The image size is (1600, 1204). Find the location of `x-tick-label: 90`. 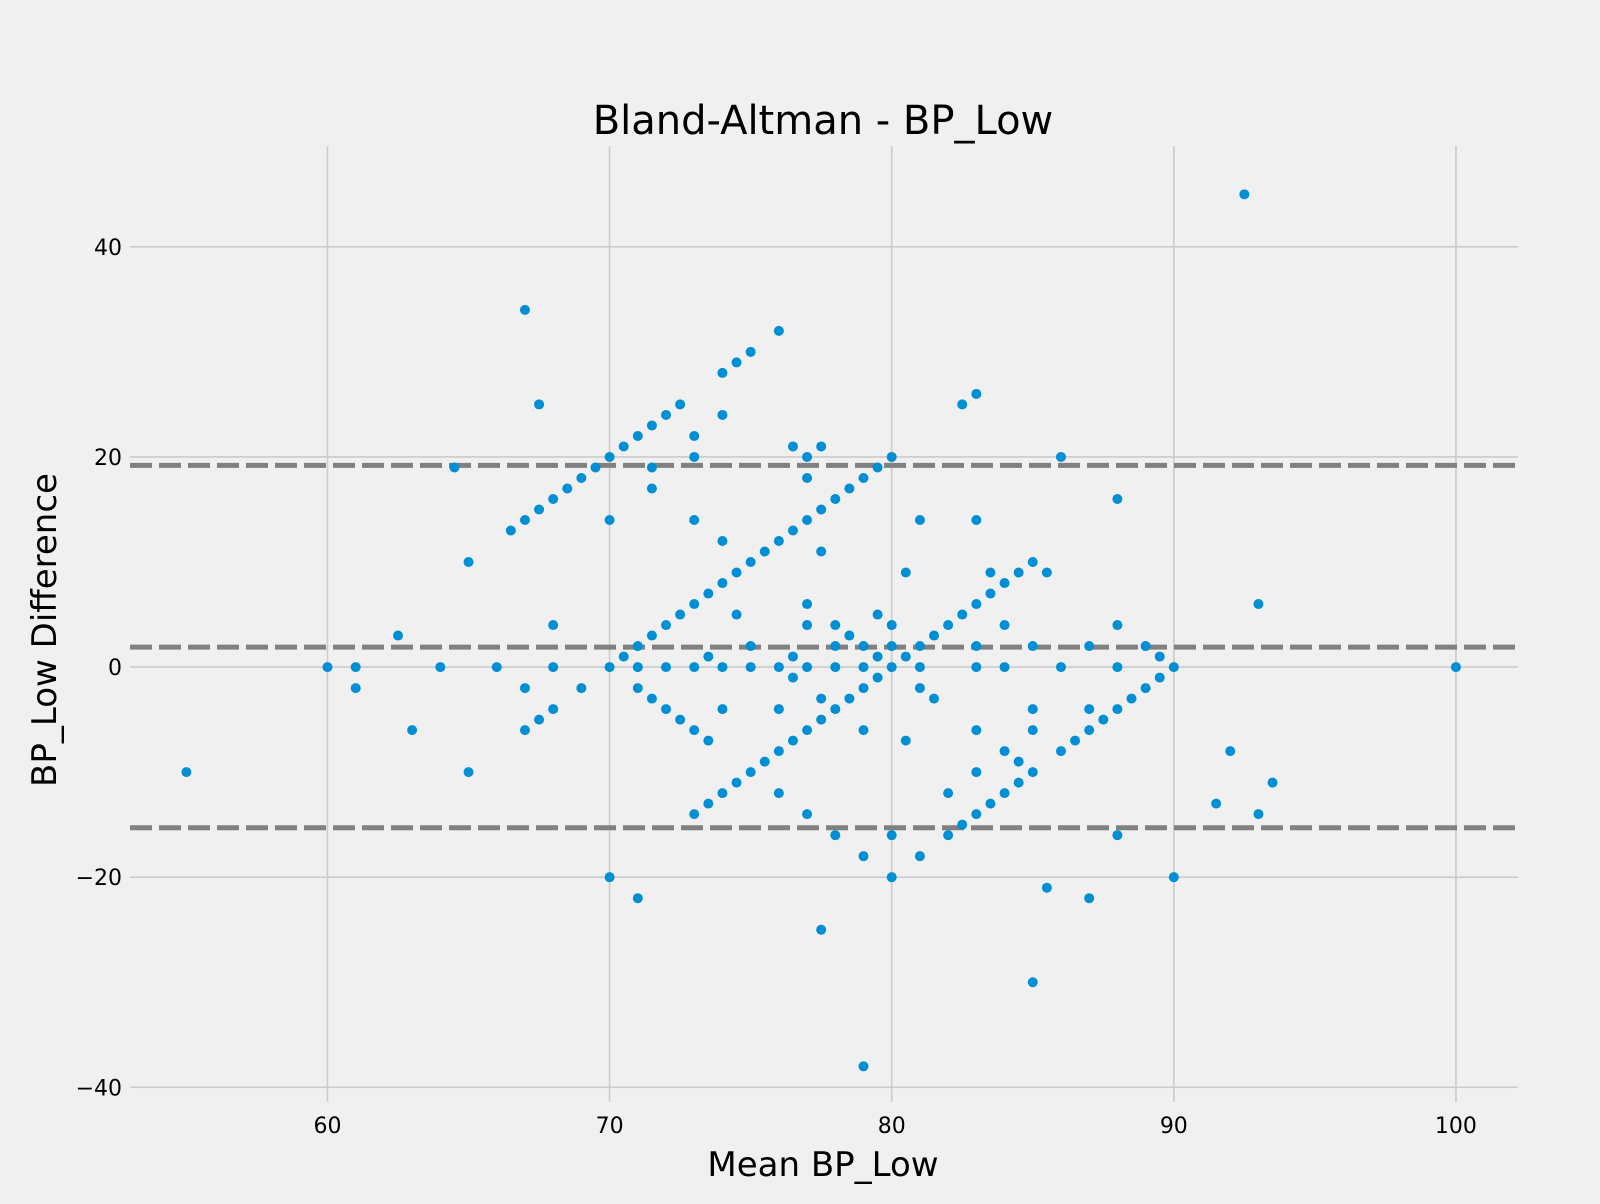

x-tick-label: 90 is located at coordinates (1174, 1126).